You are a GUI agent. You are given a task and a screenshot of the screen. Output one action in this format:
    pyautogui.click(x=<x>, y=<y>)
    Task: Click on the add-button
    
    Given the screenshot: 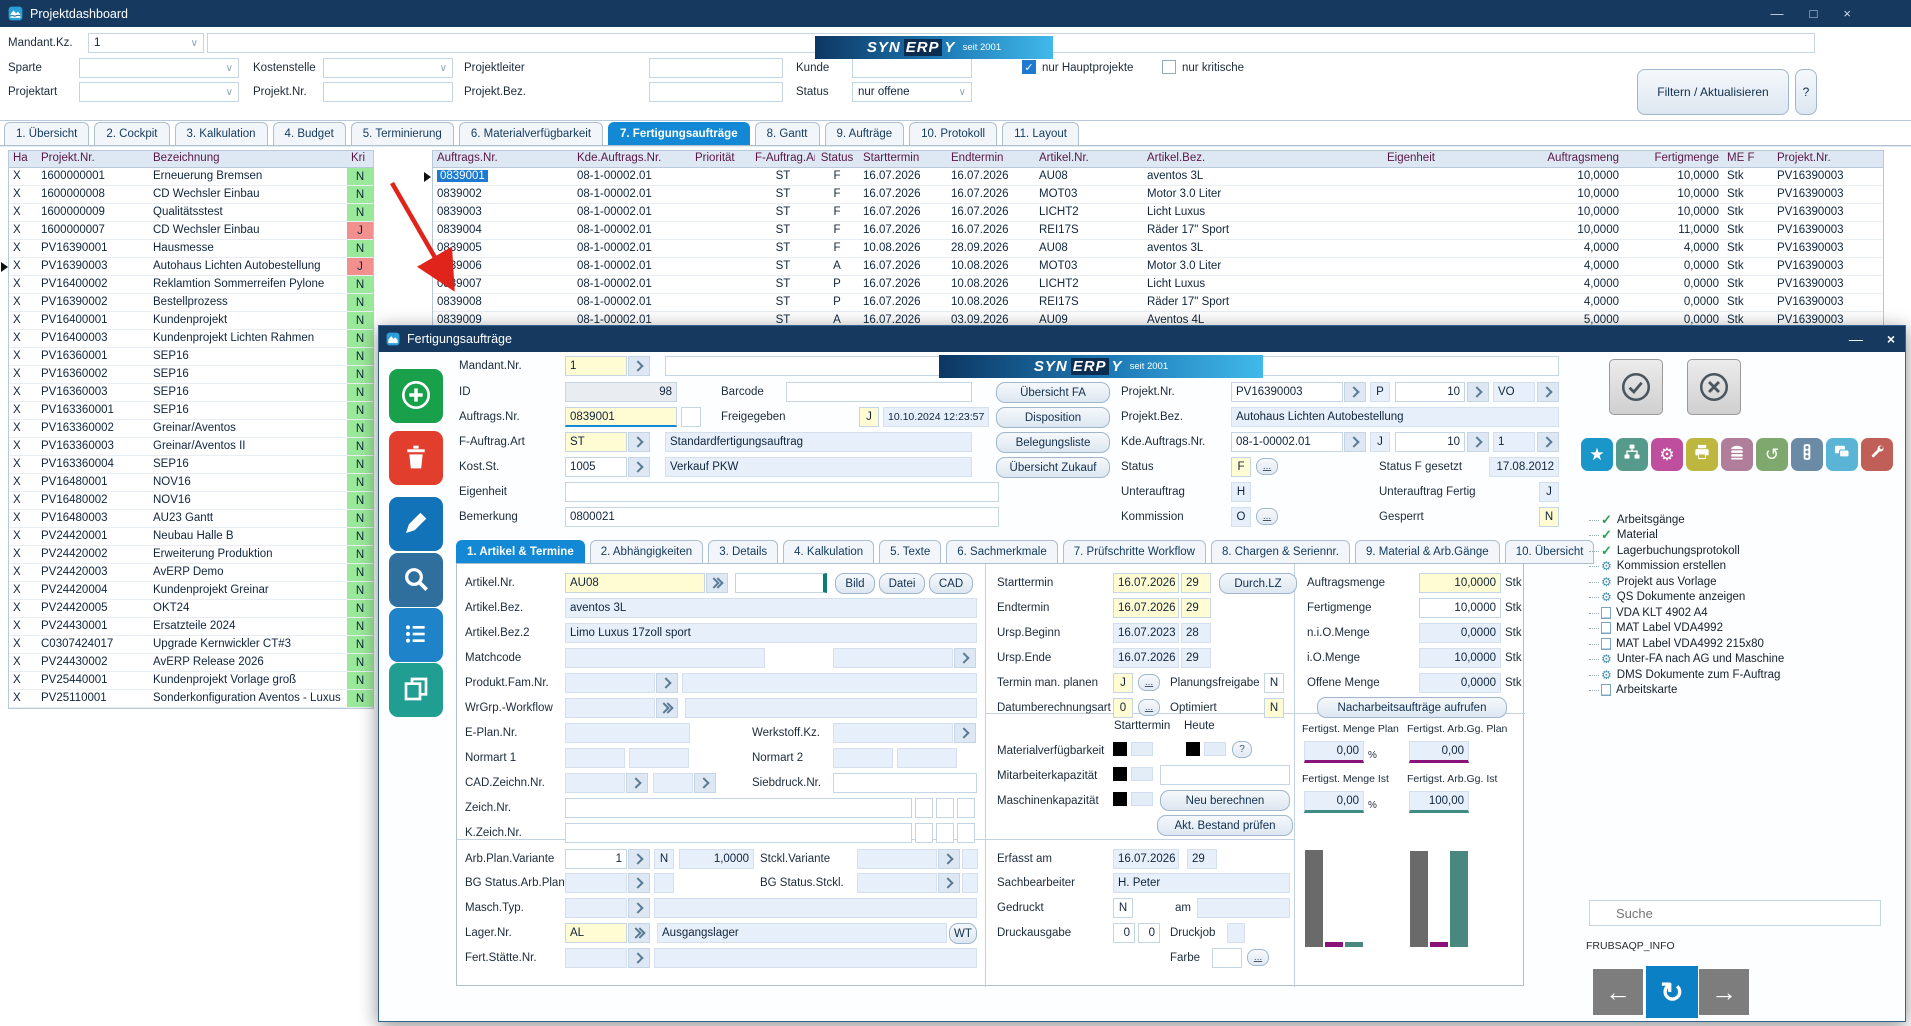 What is the action you would take?
    pyautogui.click(x=416, y=396)
    